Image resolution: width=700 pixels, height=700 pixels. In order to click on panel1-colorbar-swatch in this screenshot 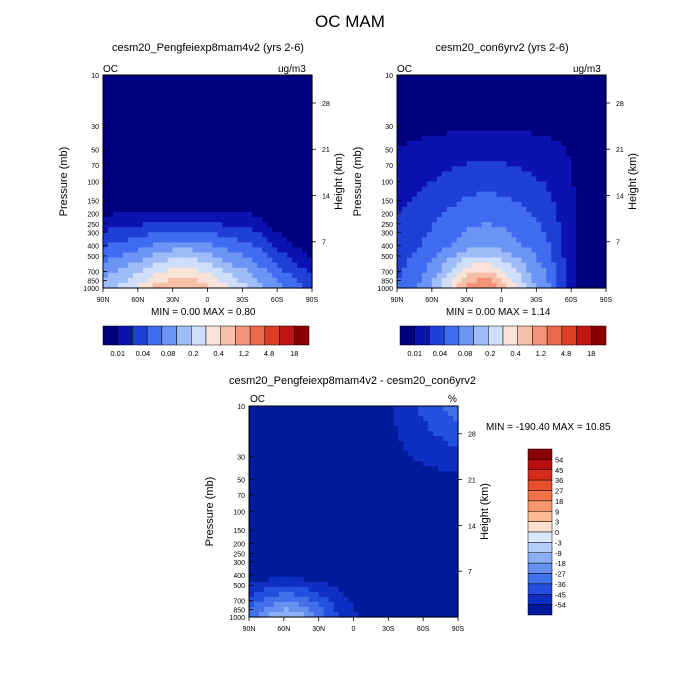, I will do `click(110, 335)`.